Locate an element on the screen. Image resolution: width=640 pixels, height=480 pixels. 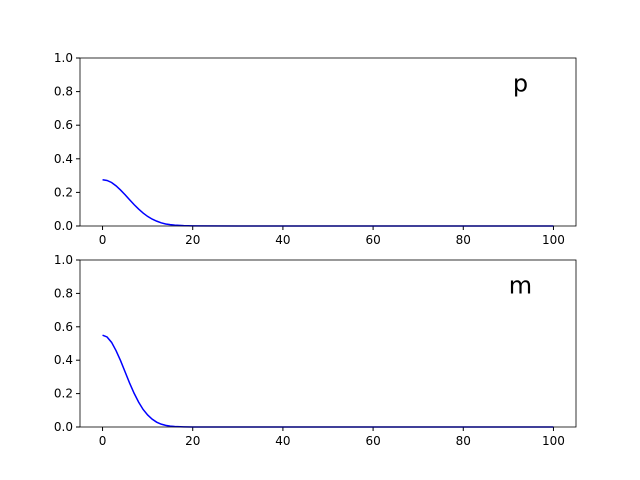
annotation: m is located at coordinates (520, 285).